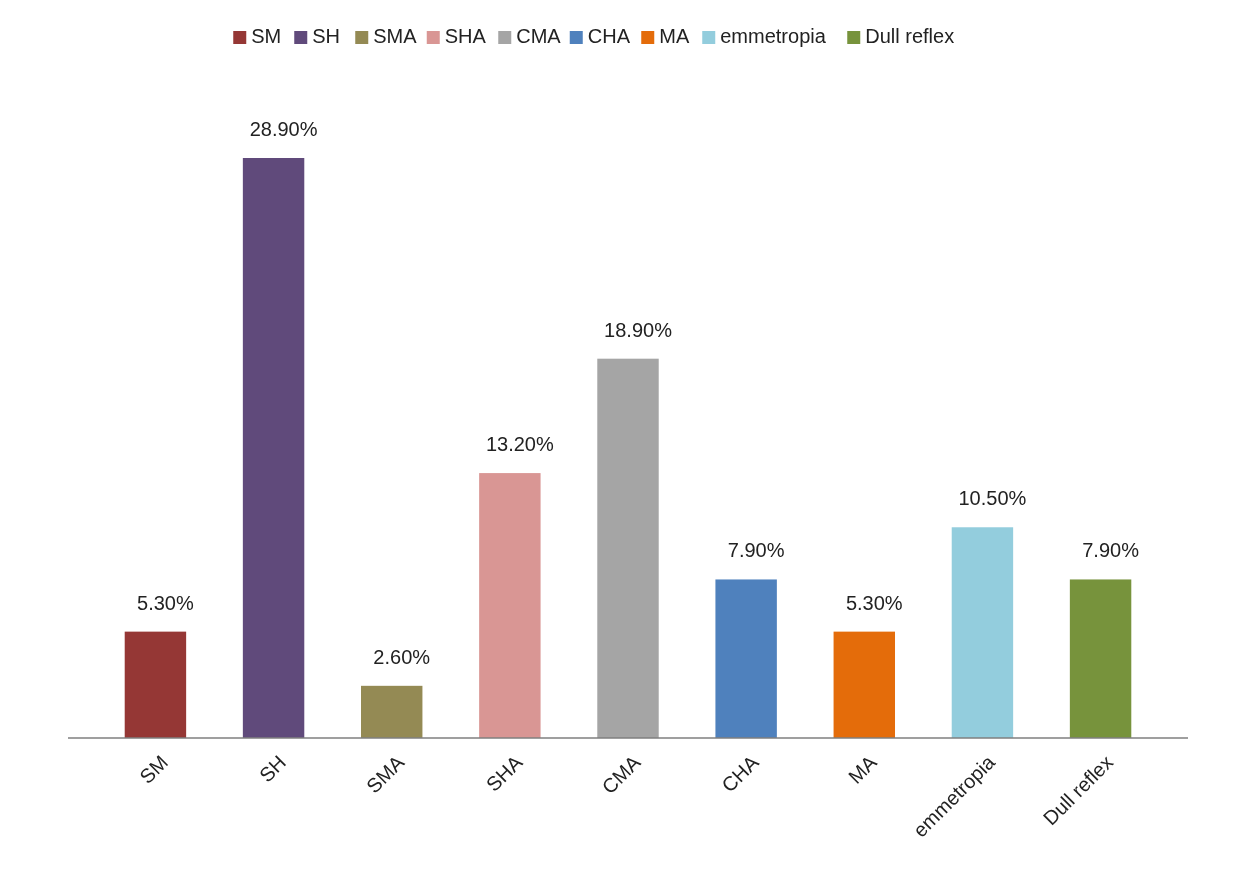  I want to click on x-tick-label: SH, so click(272, 769).